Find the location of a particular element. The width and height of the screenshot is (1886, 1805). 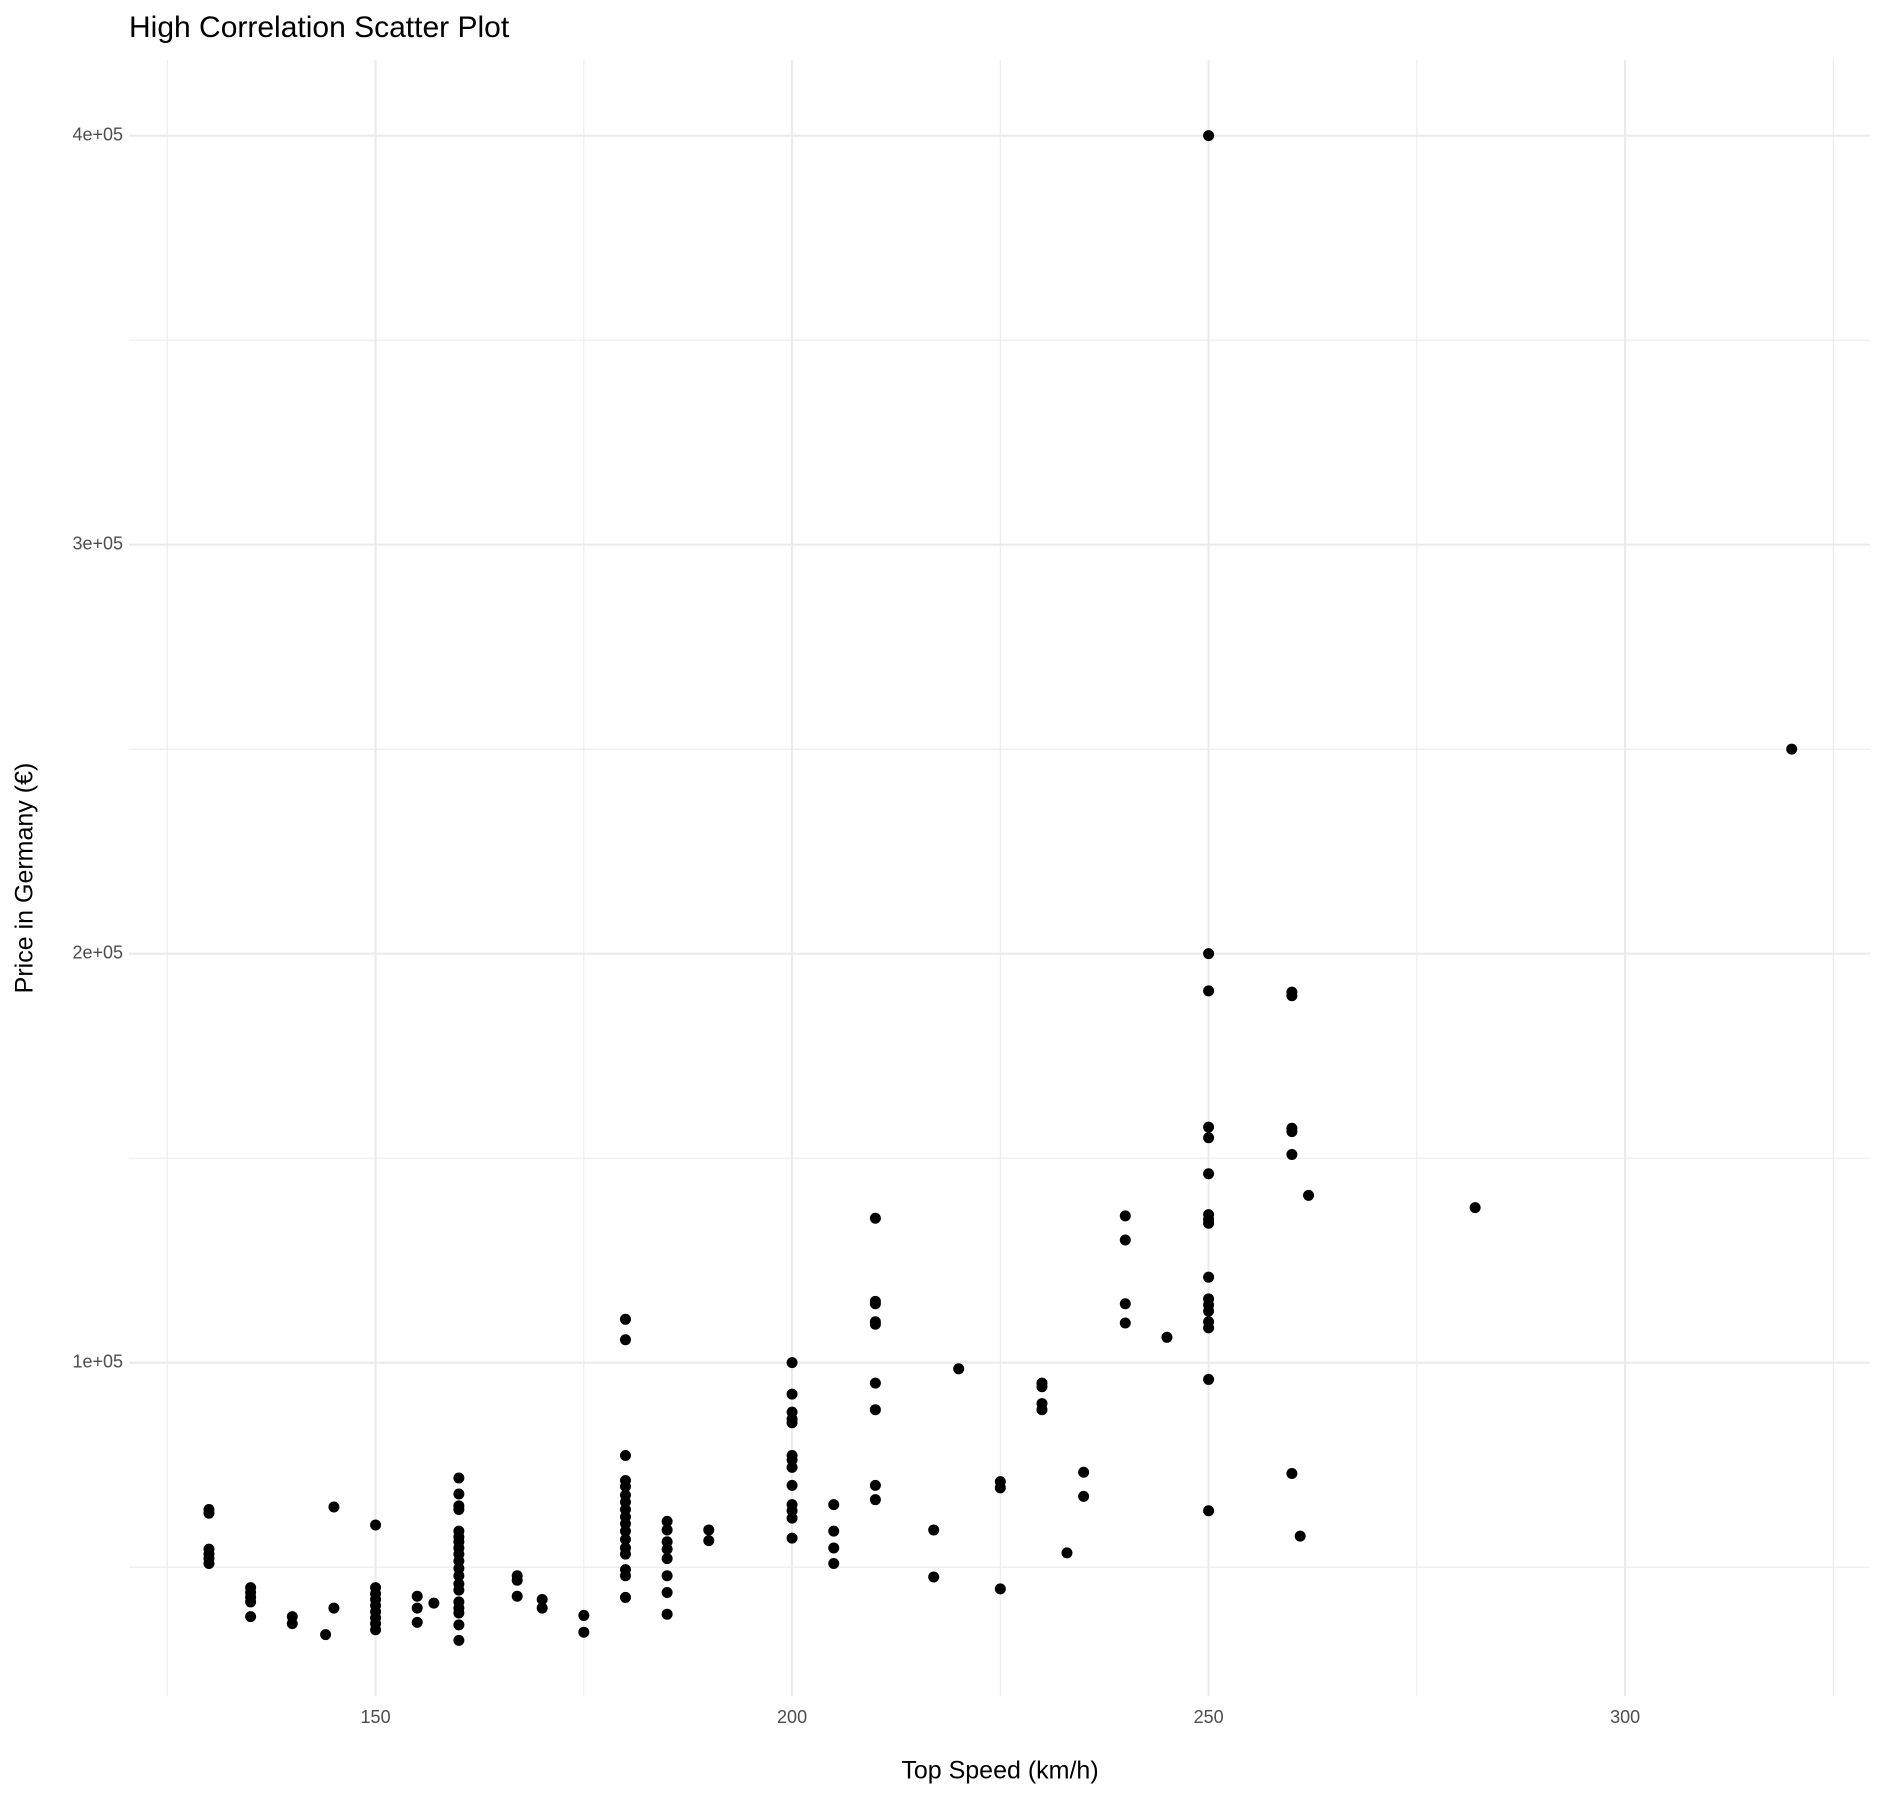

y-tick-label: 3e+05 is located at coordinates (97, 543).